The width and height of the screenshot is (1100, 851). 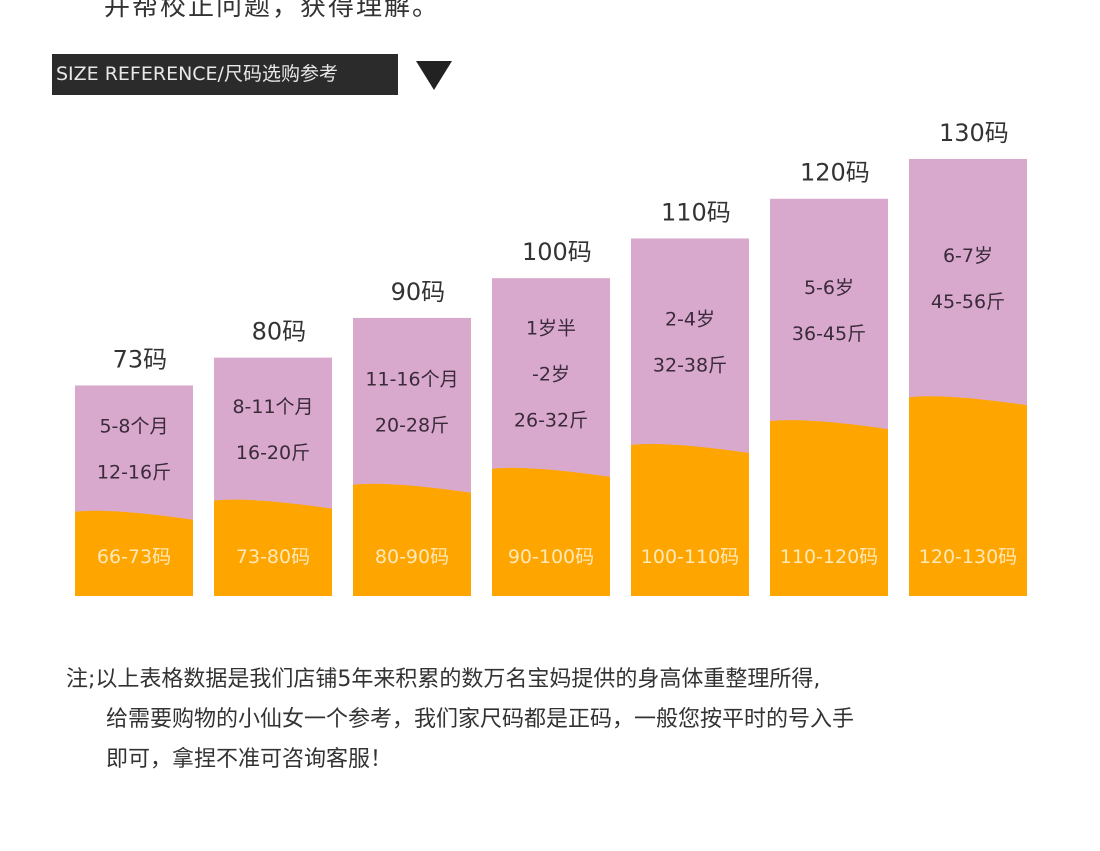 I want to click on bar-weight-label: 26-32斤, so click(x=551, y=421).